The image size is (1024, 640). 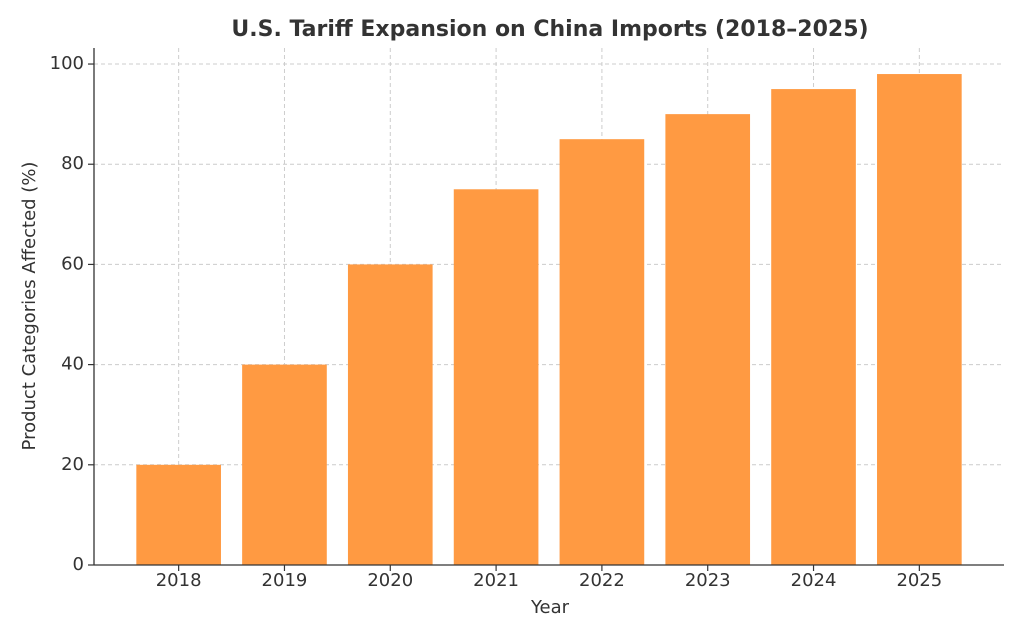 I want to click on x-tick-label: 2018, so click(x=179, y=580).